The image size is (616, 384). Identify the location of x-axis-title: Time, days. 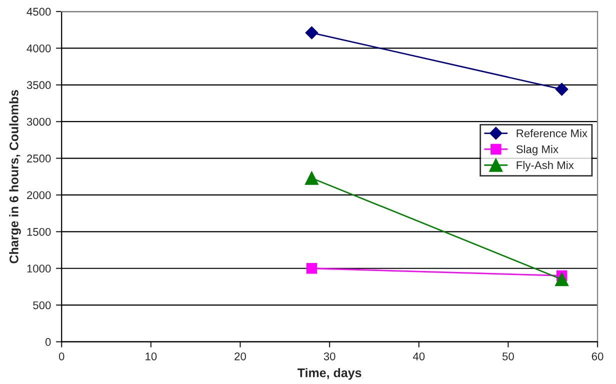
(330, 374).